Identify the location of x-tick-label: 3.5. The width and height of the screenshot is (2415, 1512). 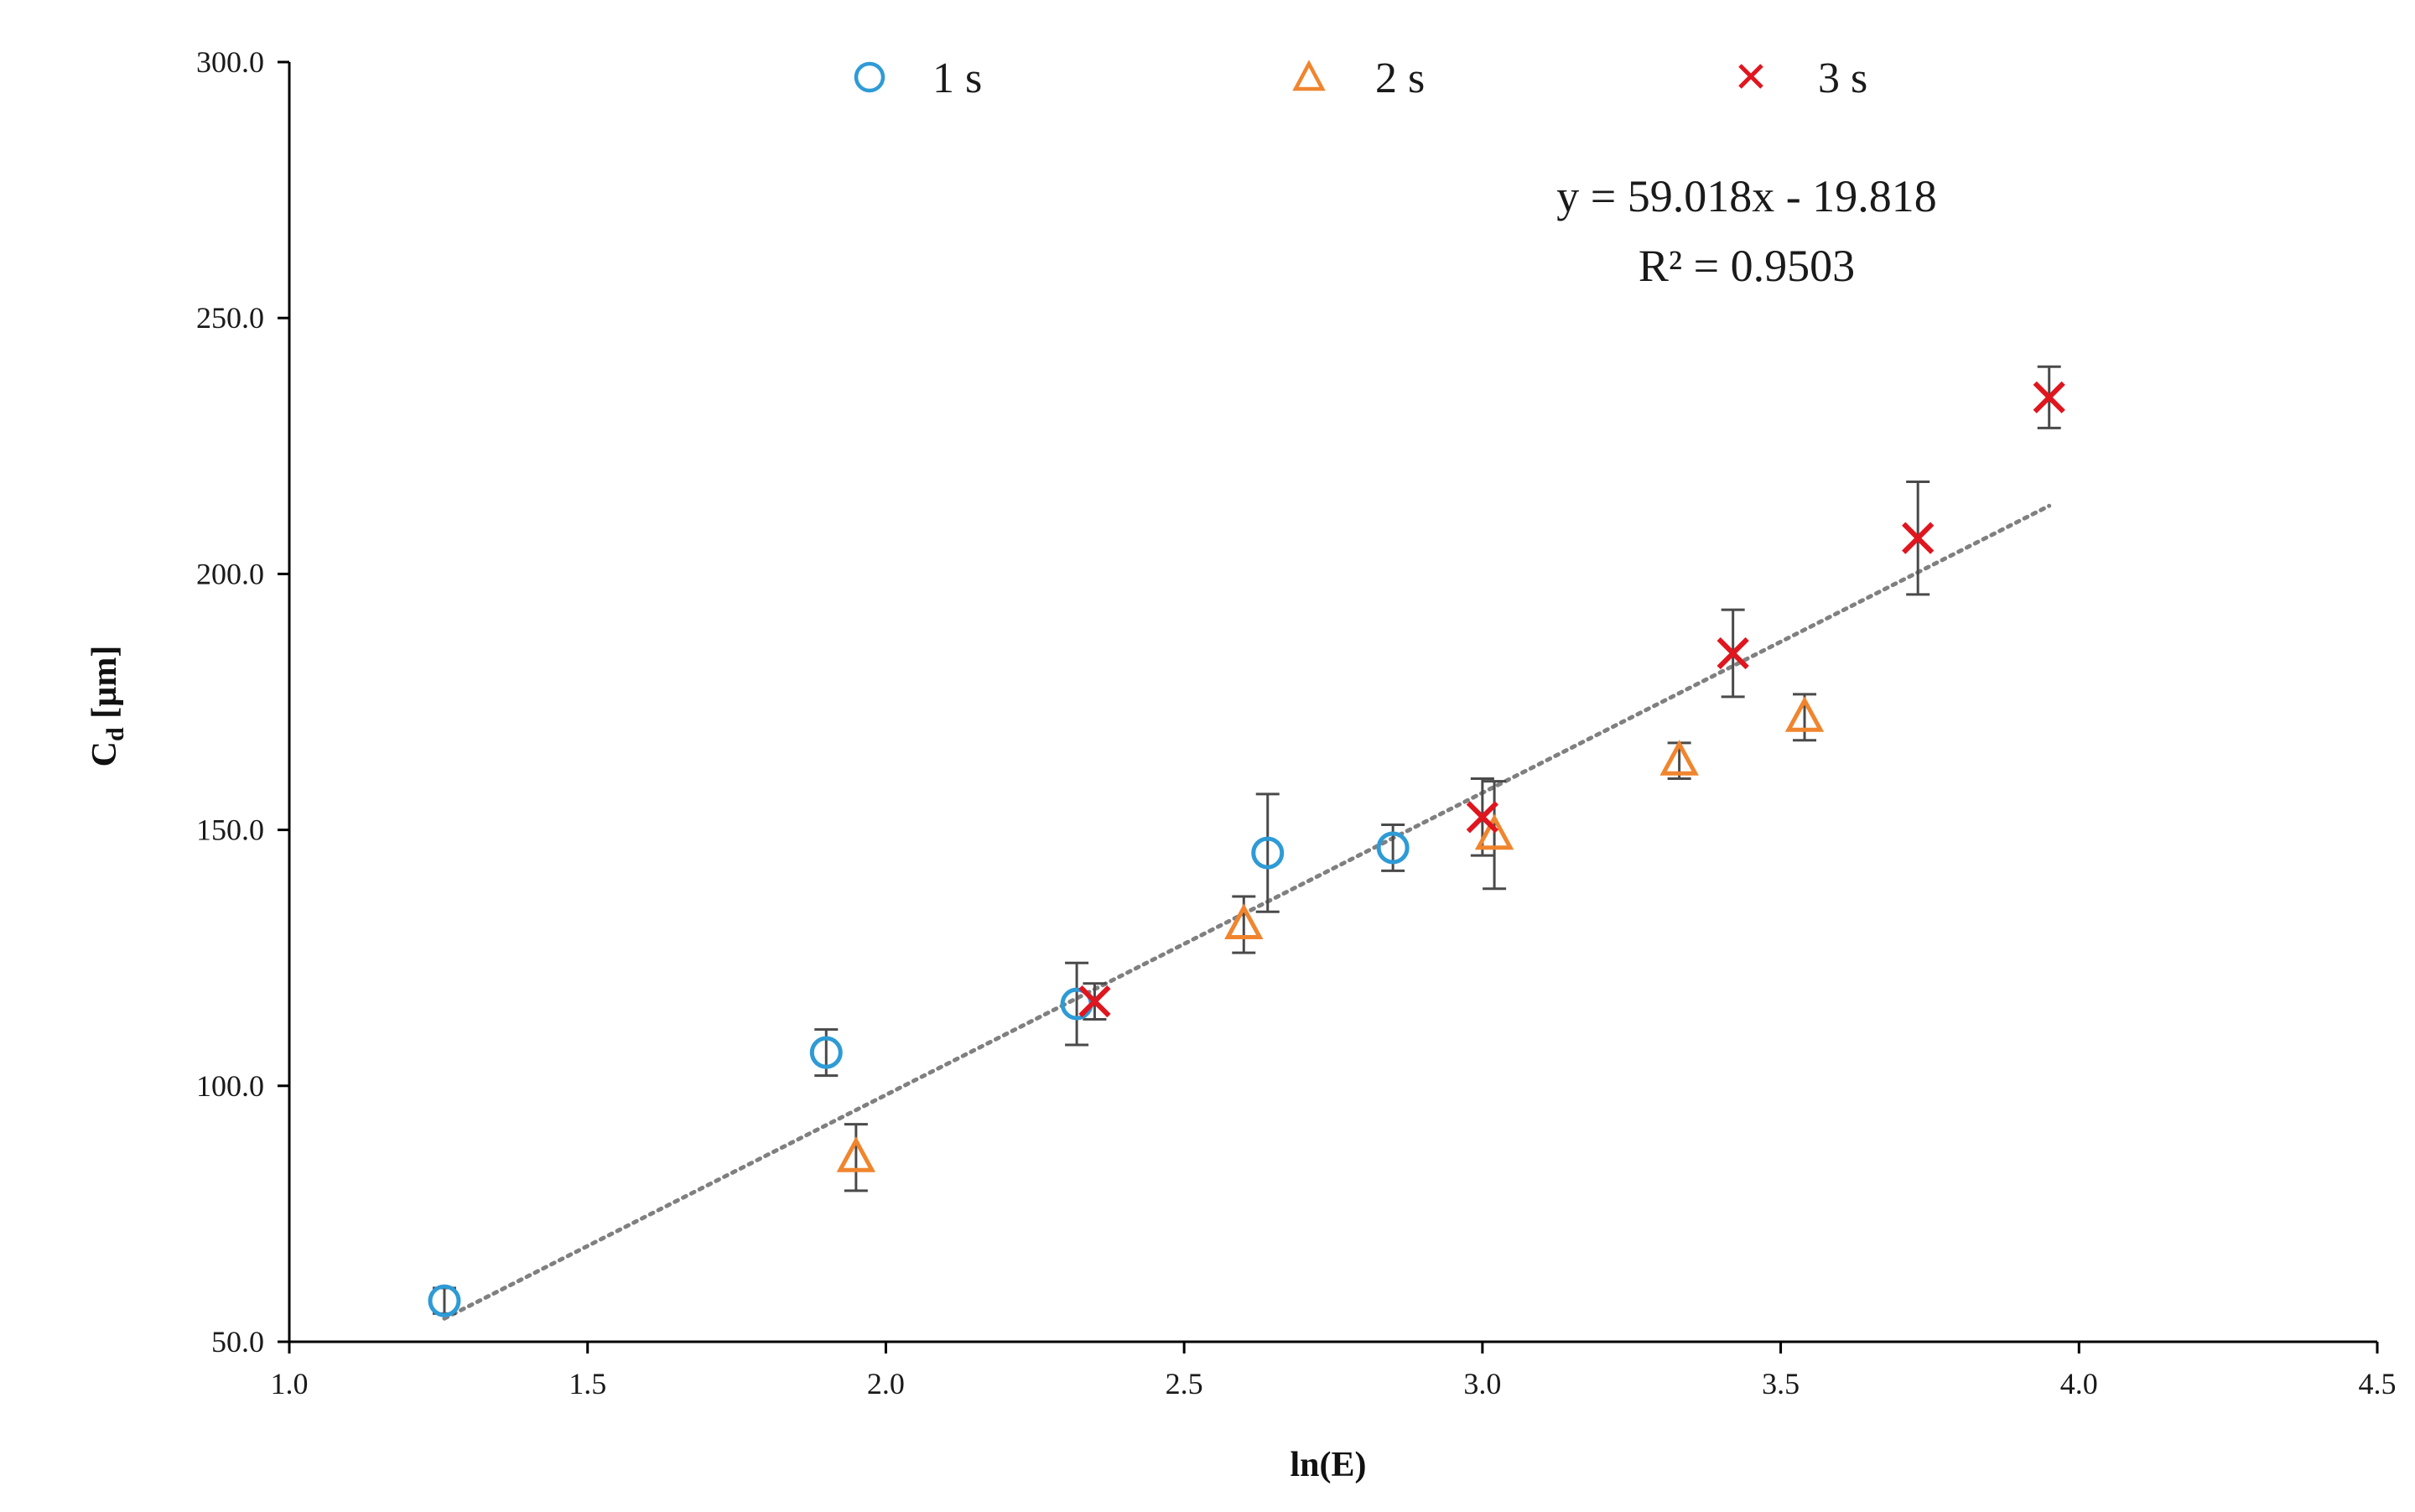
(1781, 1383).